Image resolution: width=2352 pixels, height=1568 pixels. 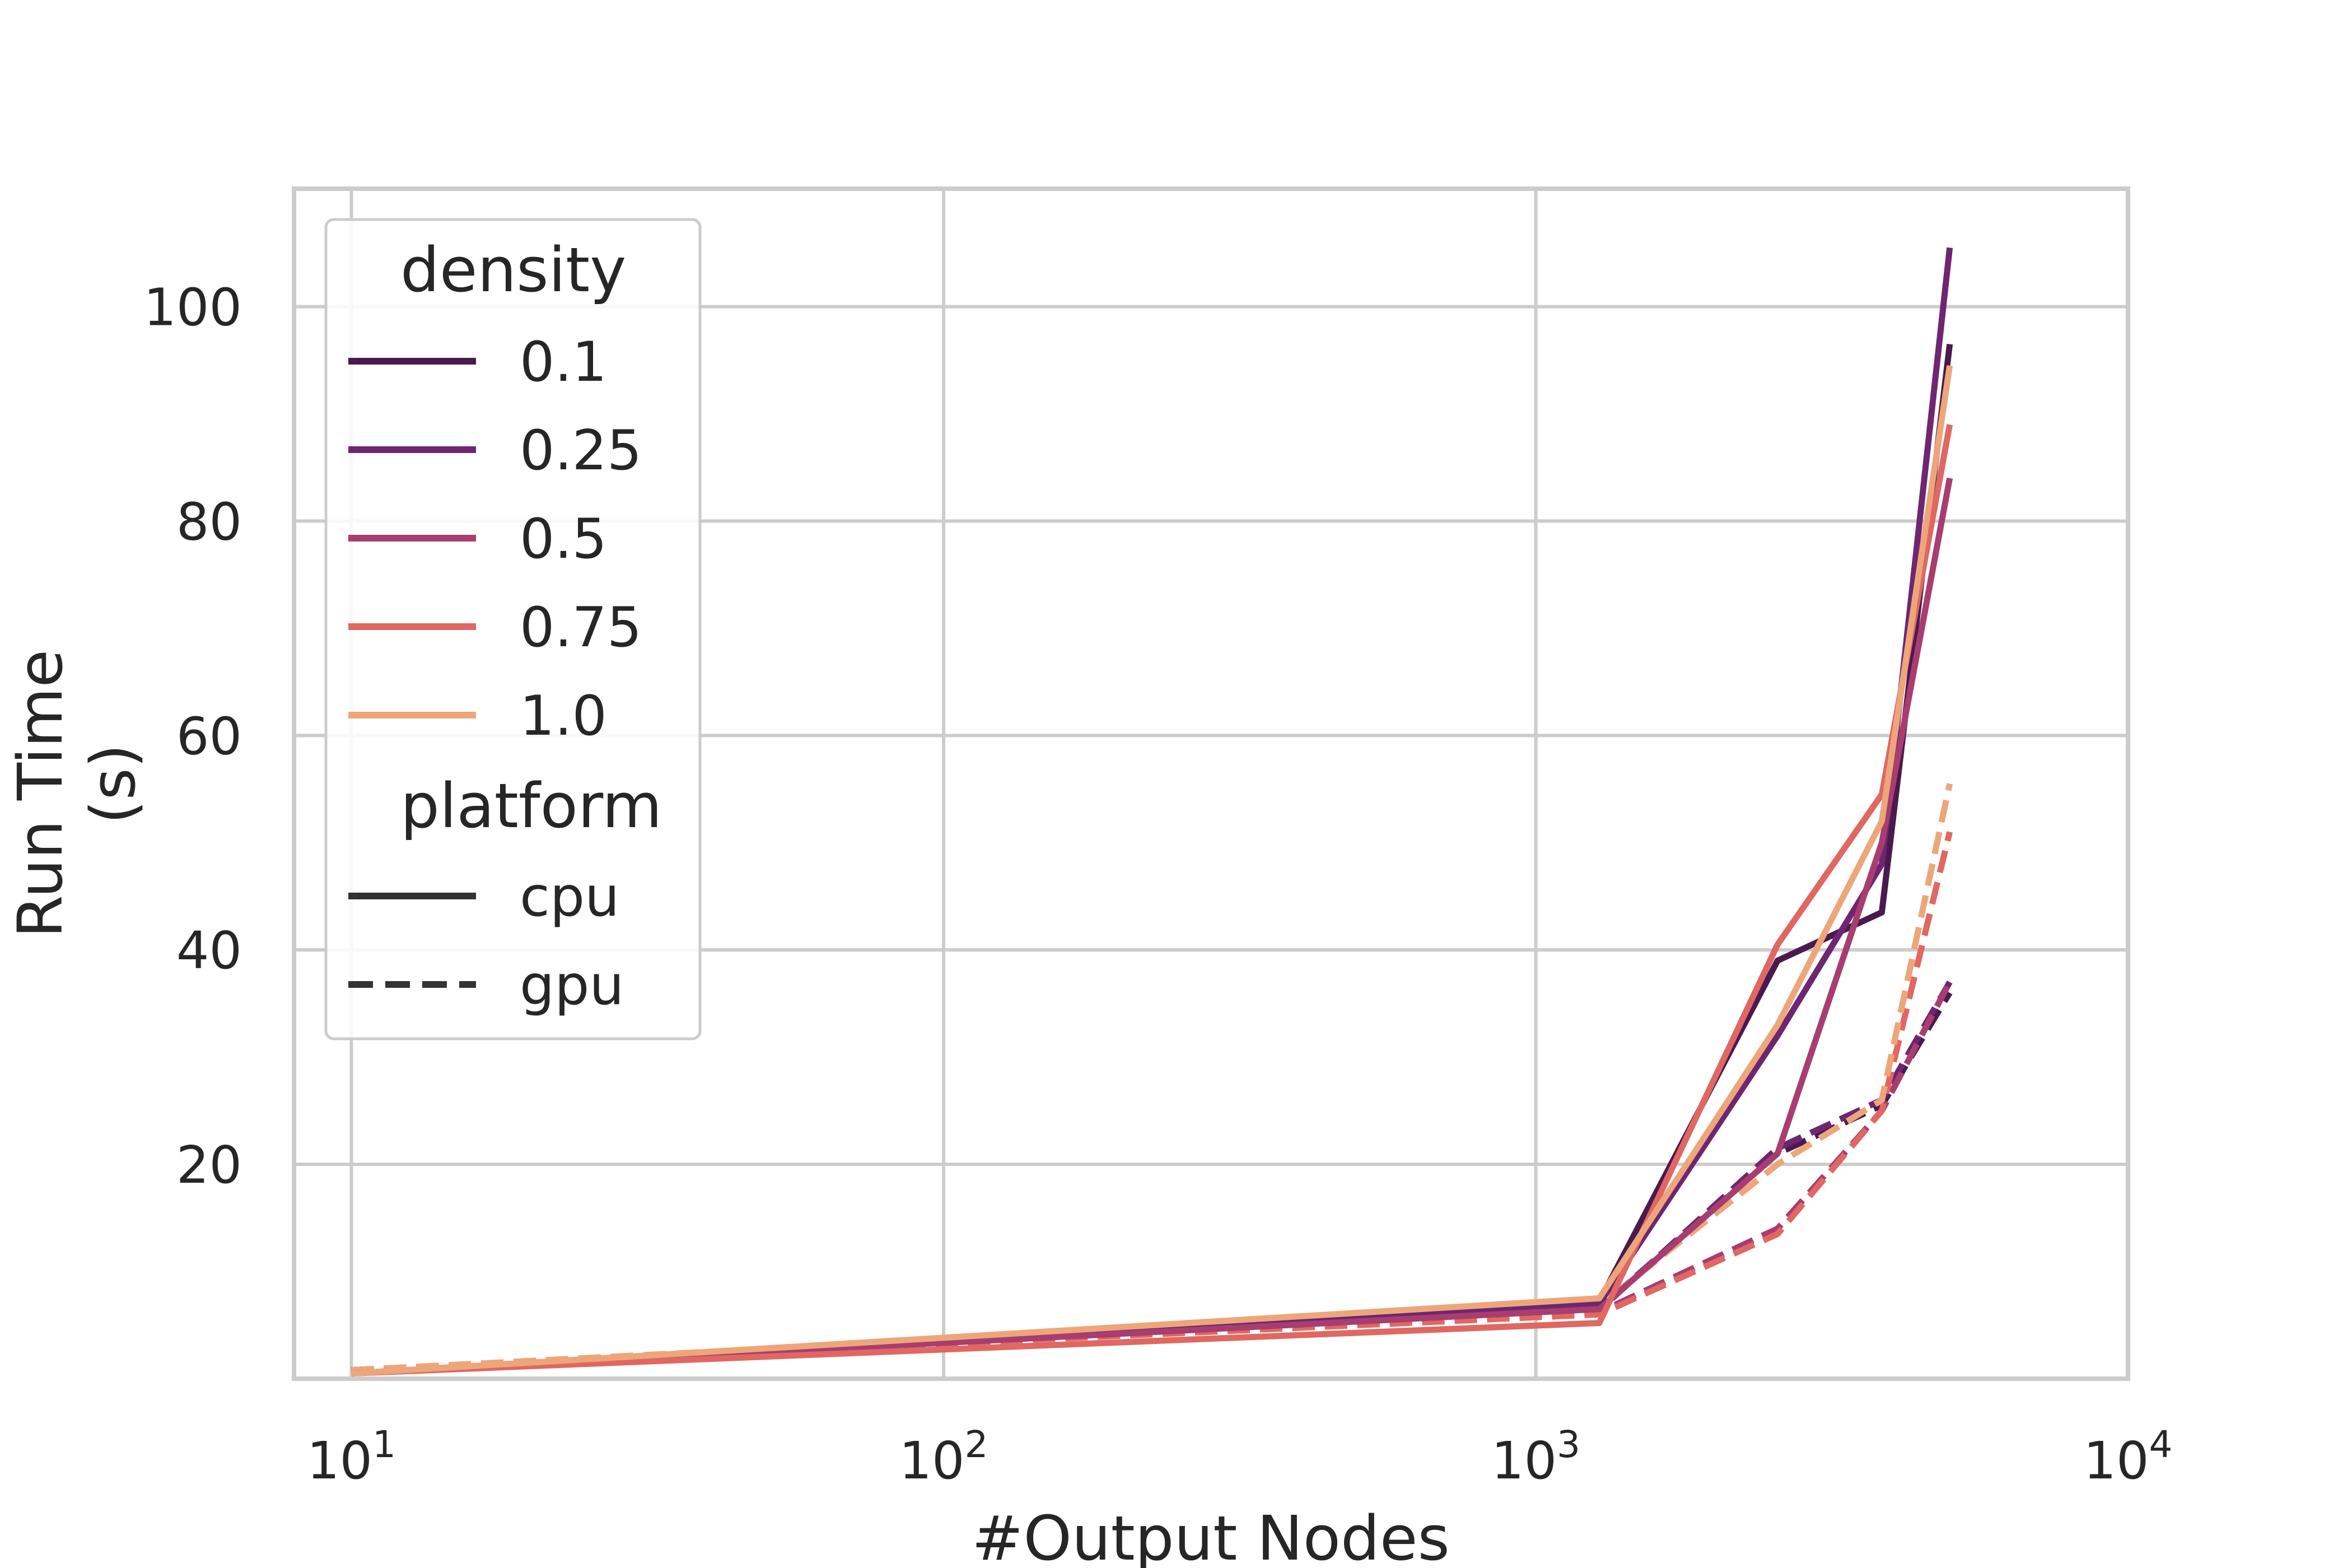 I want to click on y-axis-label: Run Time (s), so click(x=77, y=784).